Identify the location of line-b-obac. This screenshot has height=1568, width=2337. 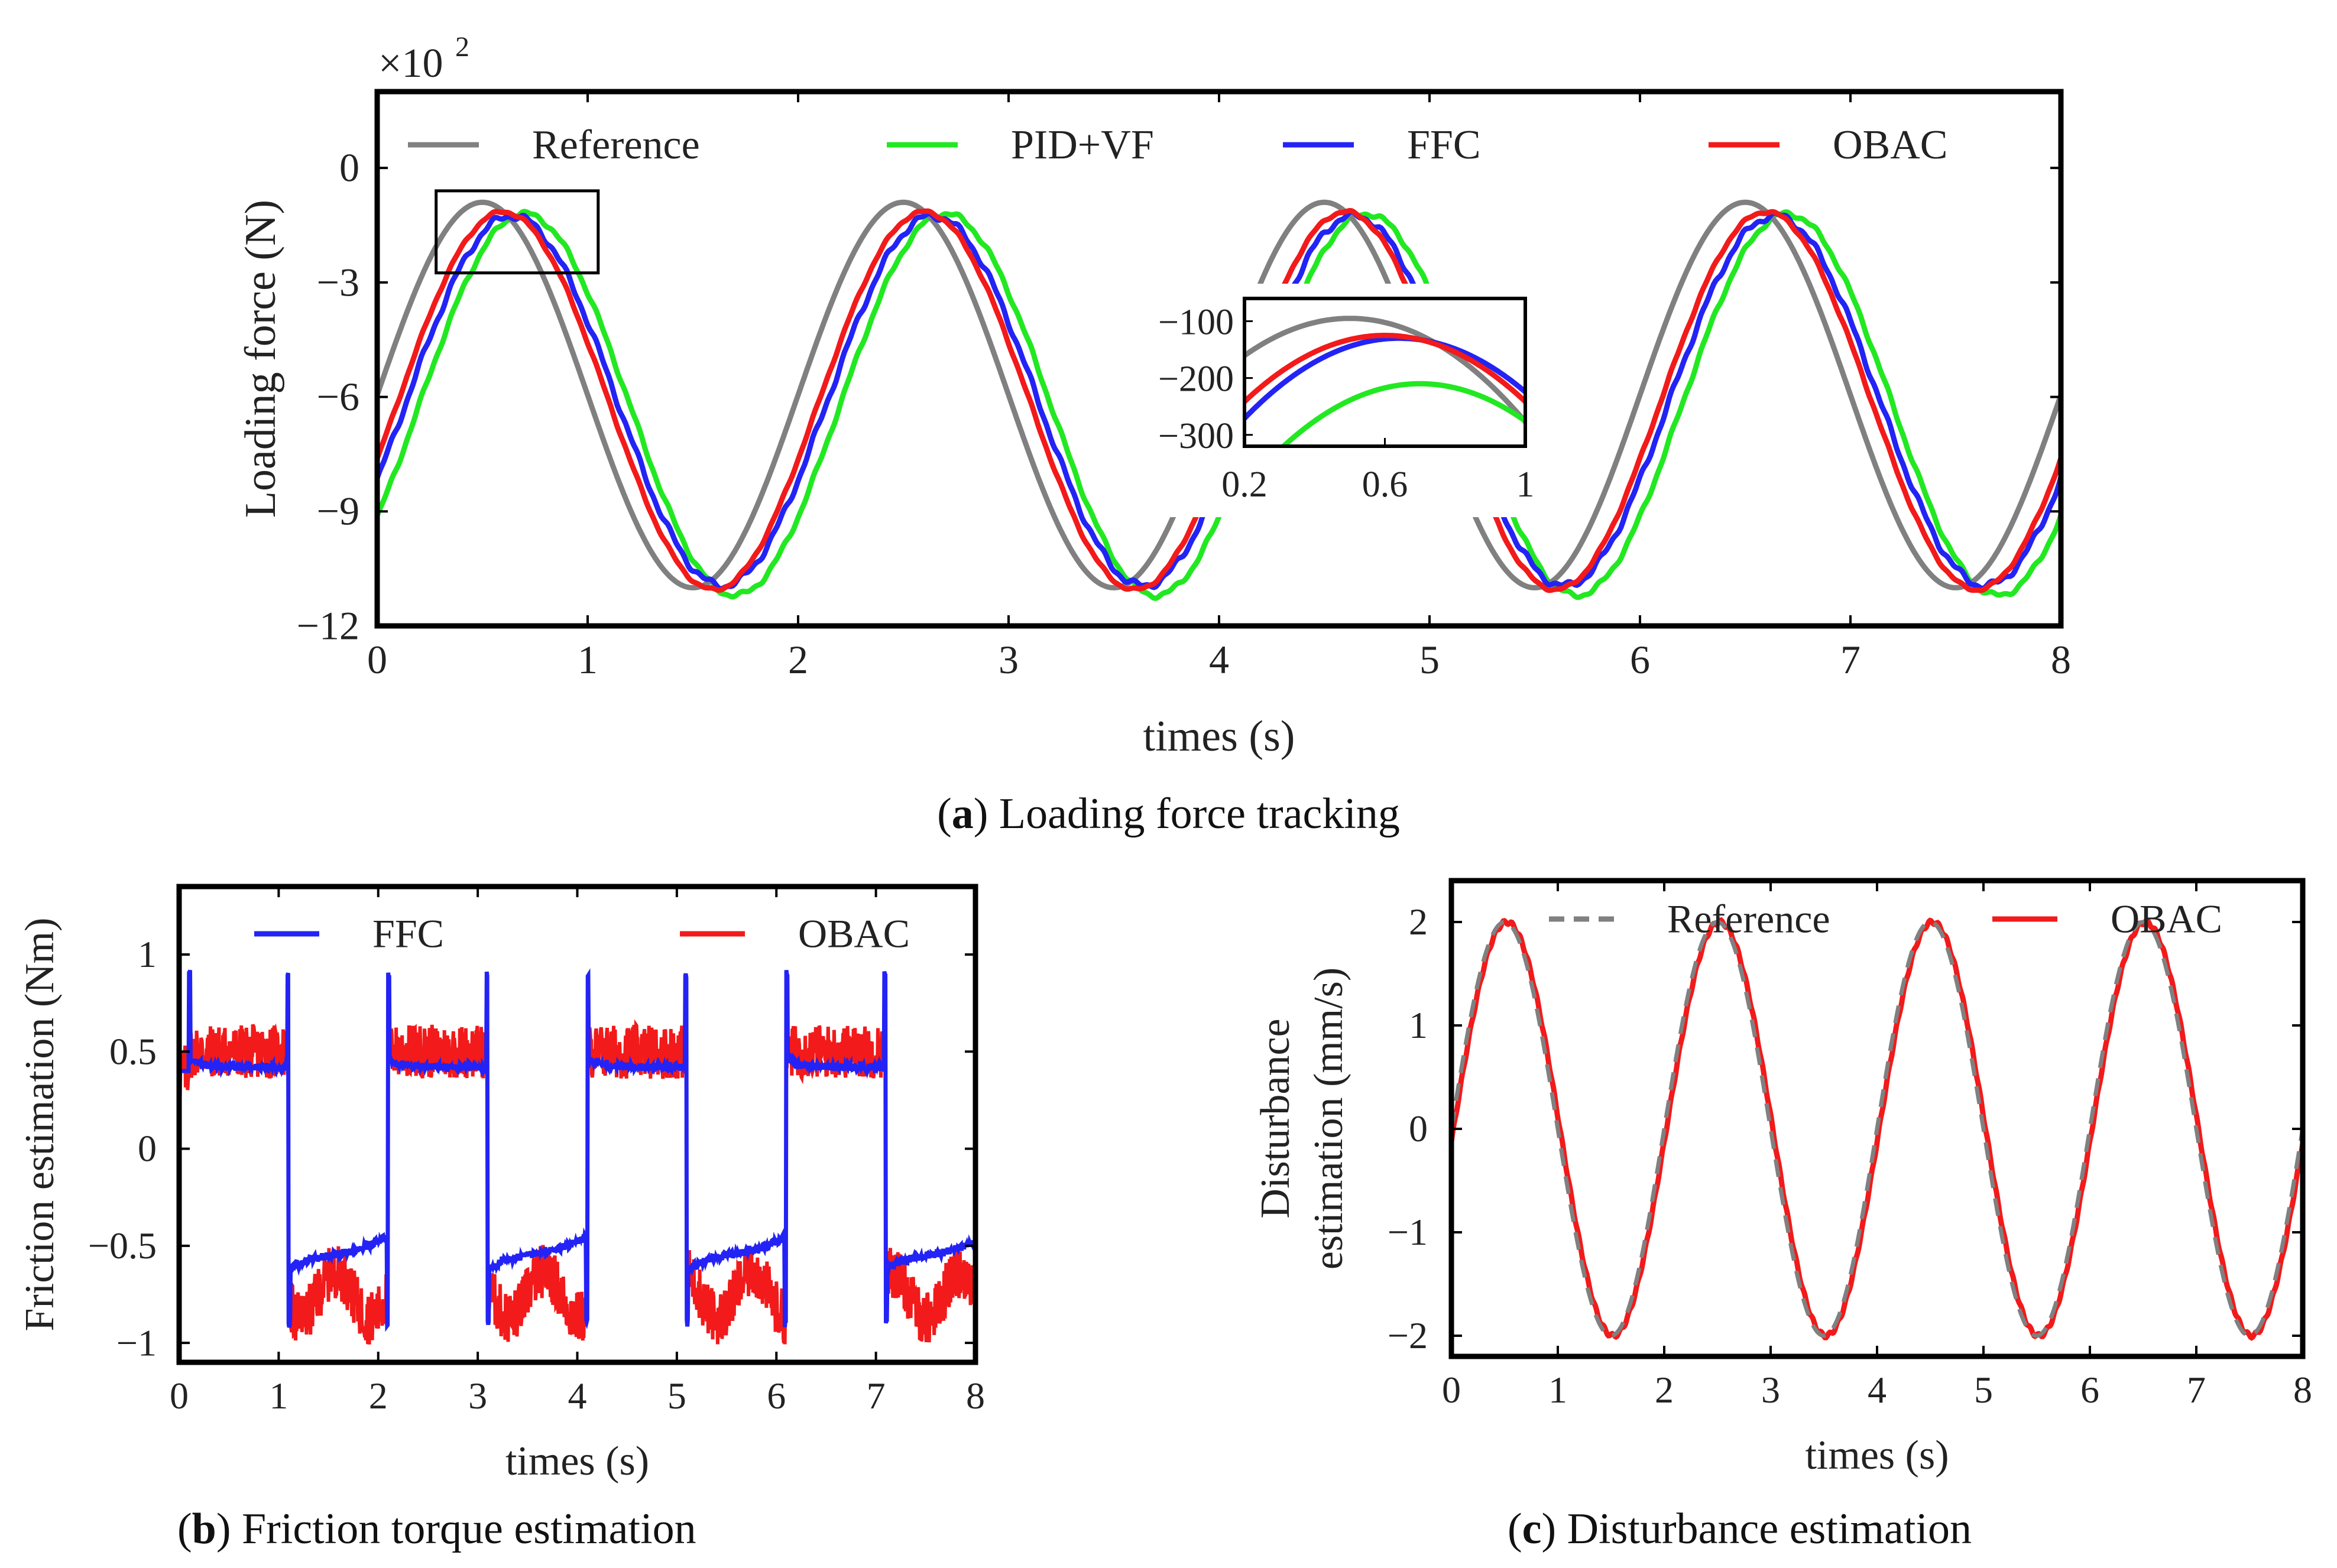
(577, 1182).